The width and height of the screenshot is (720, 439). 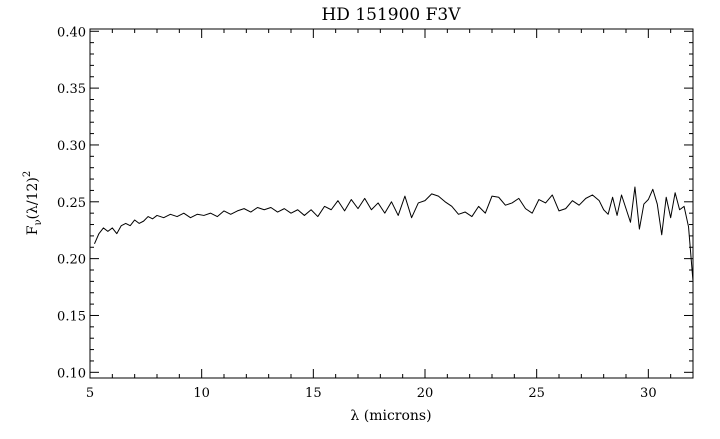 I want to click on chart-title: HD 151900 F3V, so click(x=391, y=15).